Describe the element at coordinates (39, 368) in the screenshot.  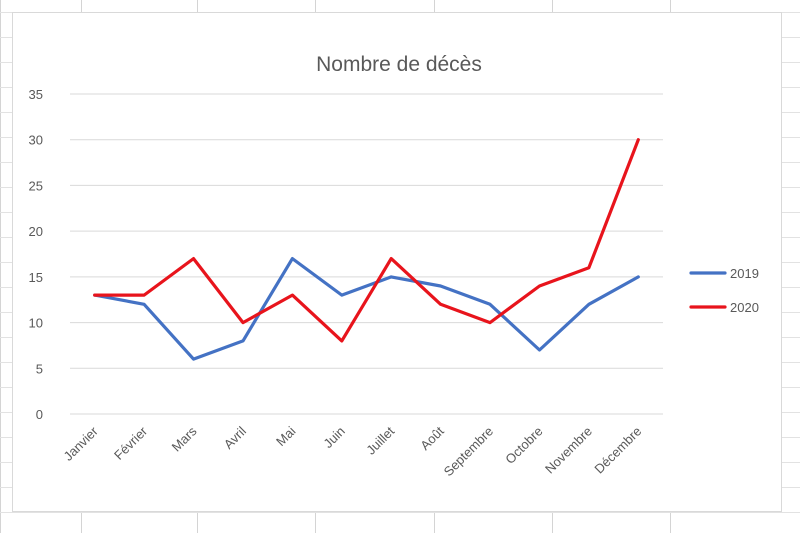
I see `y-tick-label-5: 5` at that location.